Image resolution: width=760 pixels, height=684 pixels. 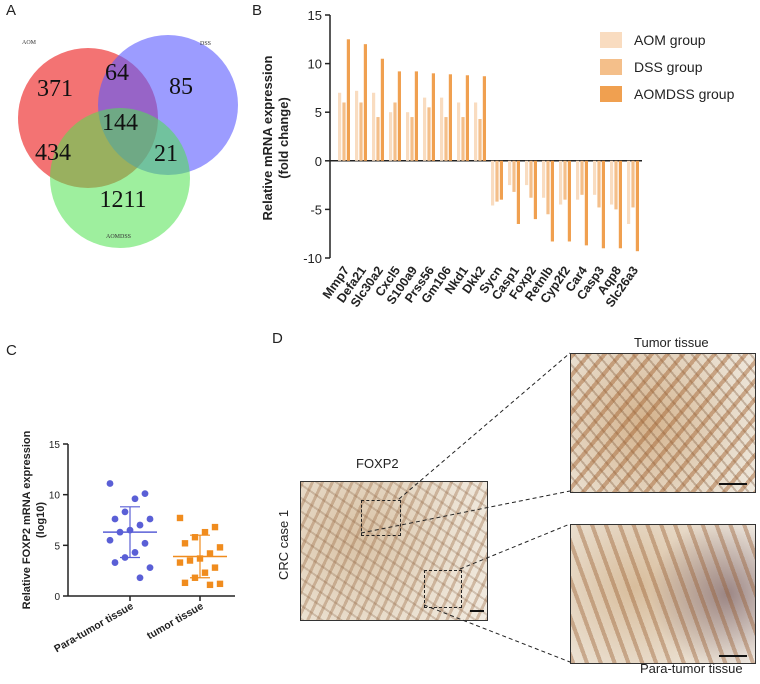 I want to click on bar-aqp8-dss, so click(x=616, y=185).